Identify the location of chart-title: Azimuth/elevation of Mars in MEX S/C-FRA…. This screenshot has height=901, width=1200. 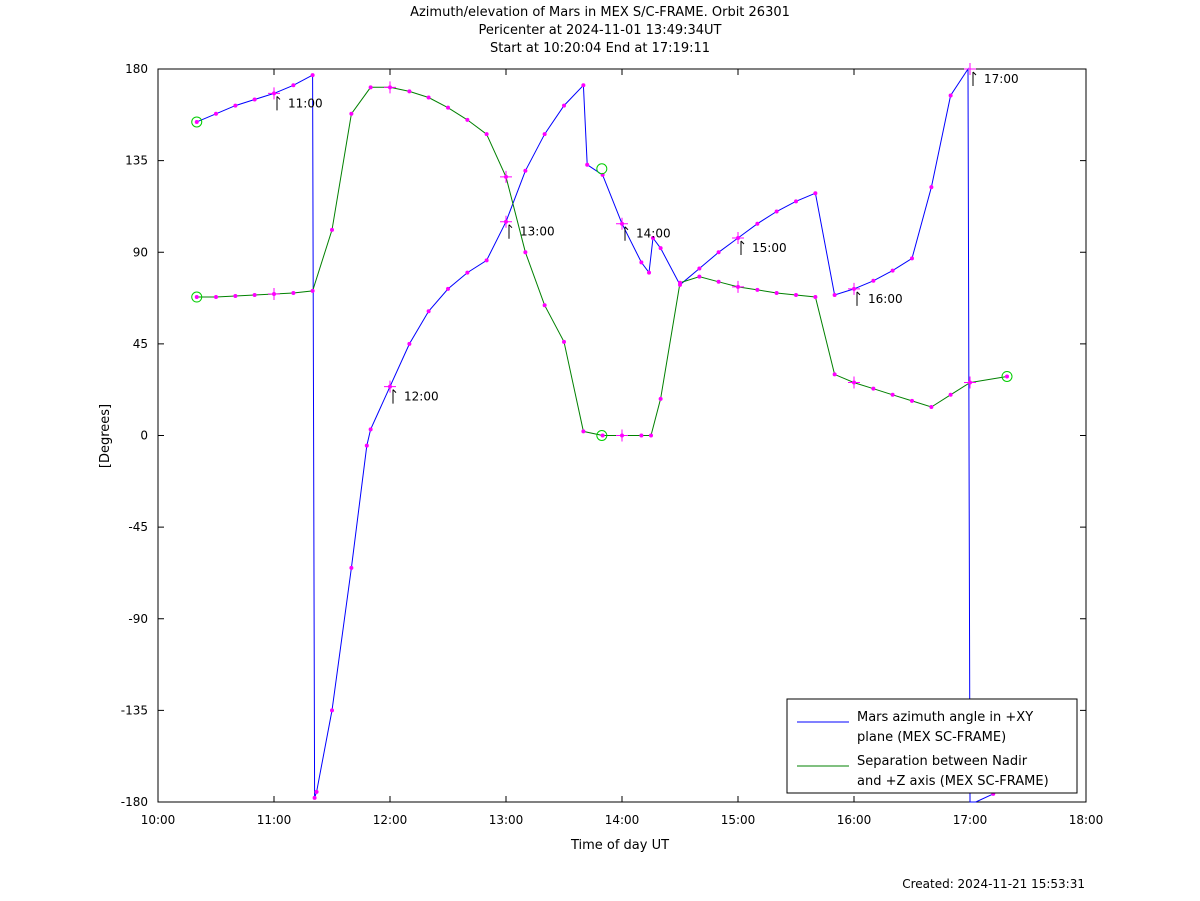
(600, 12).